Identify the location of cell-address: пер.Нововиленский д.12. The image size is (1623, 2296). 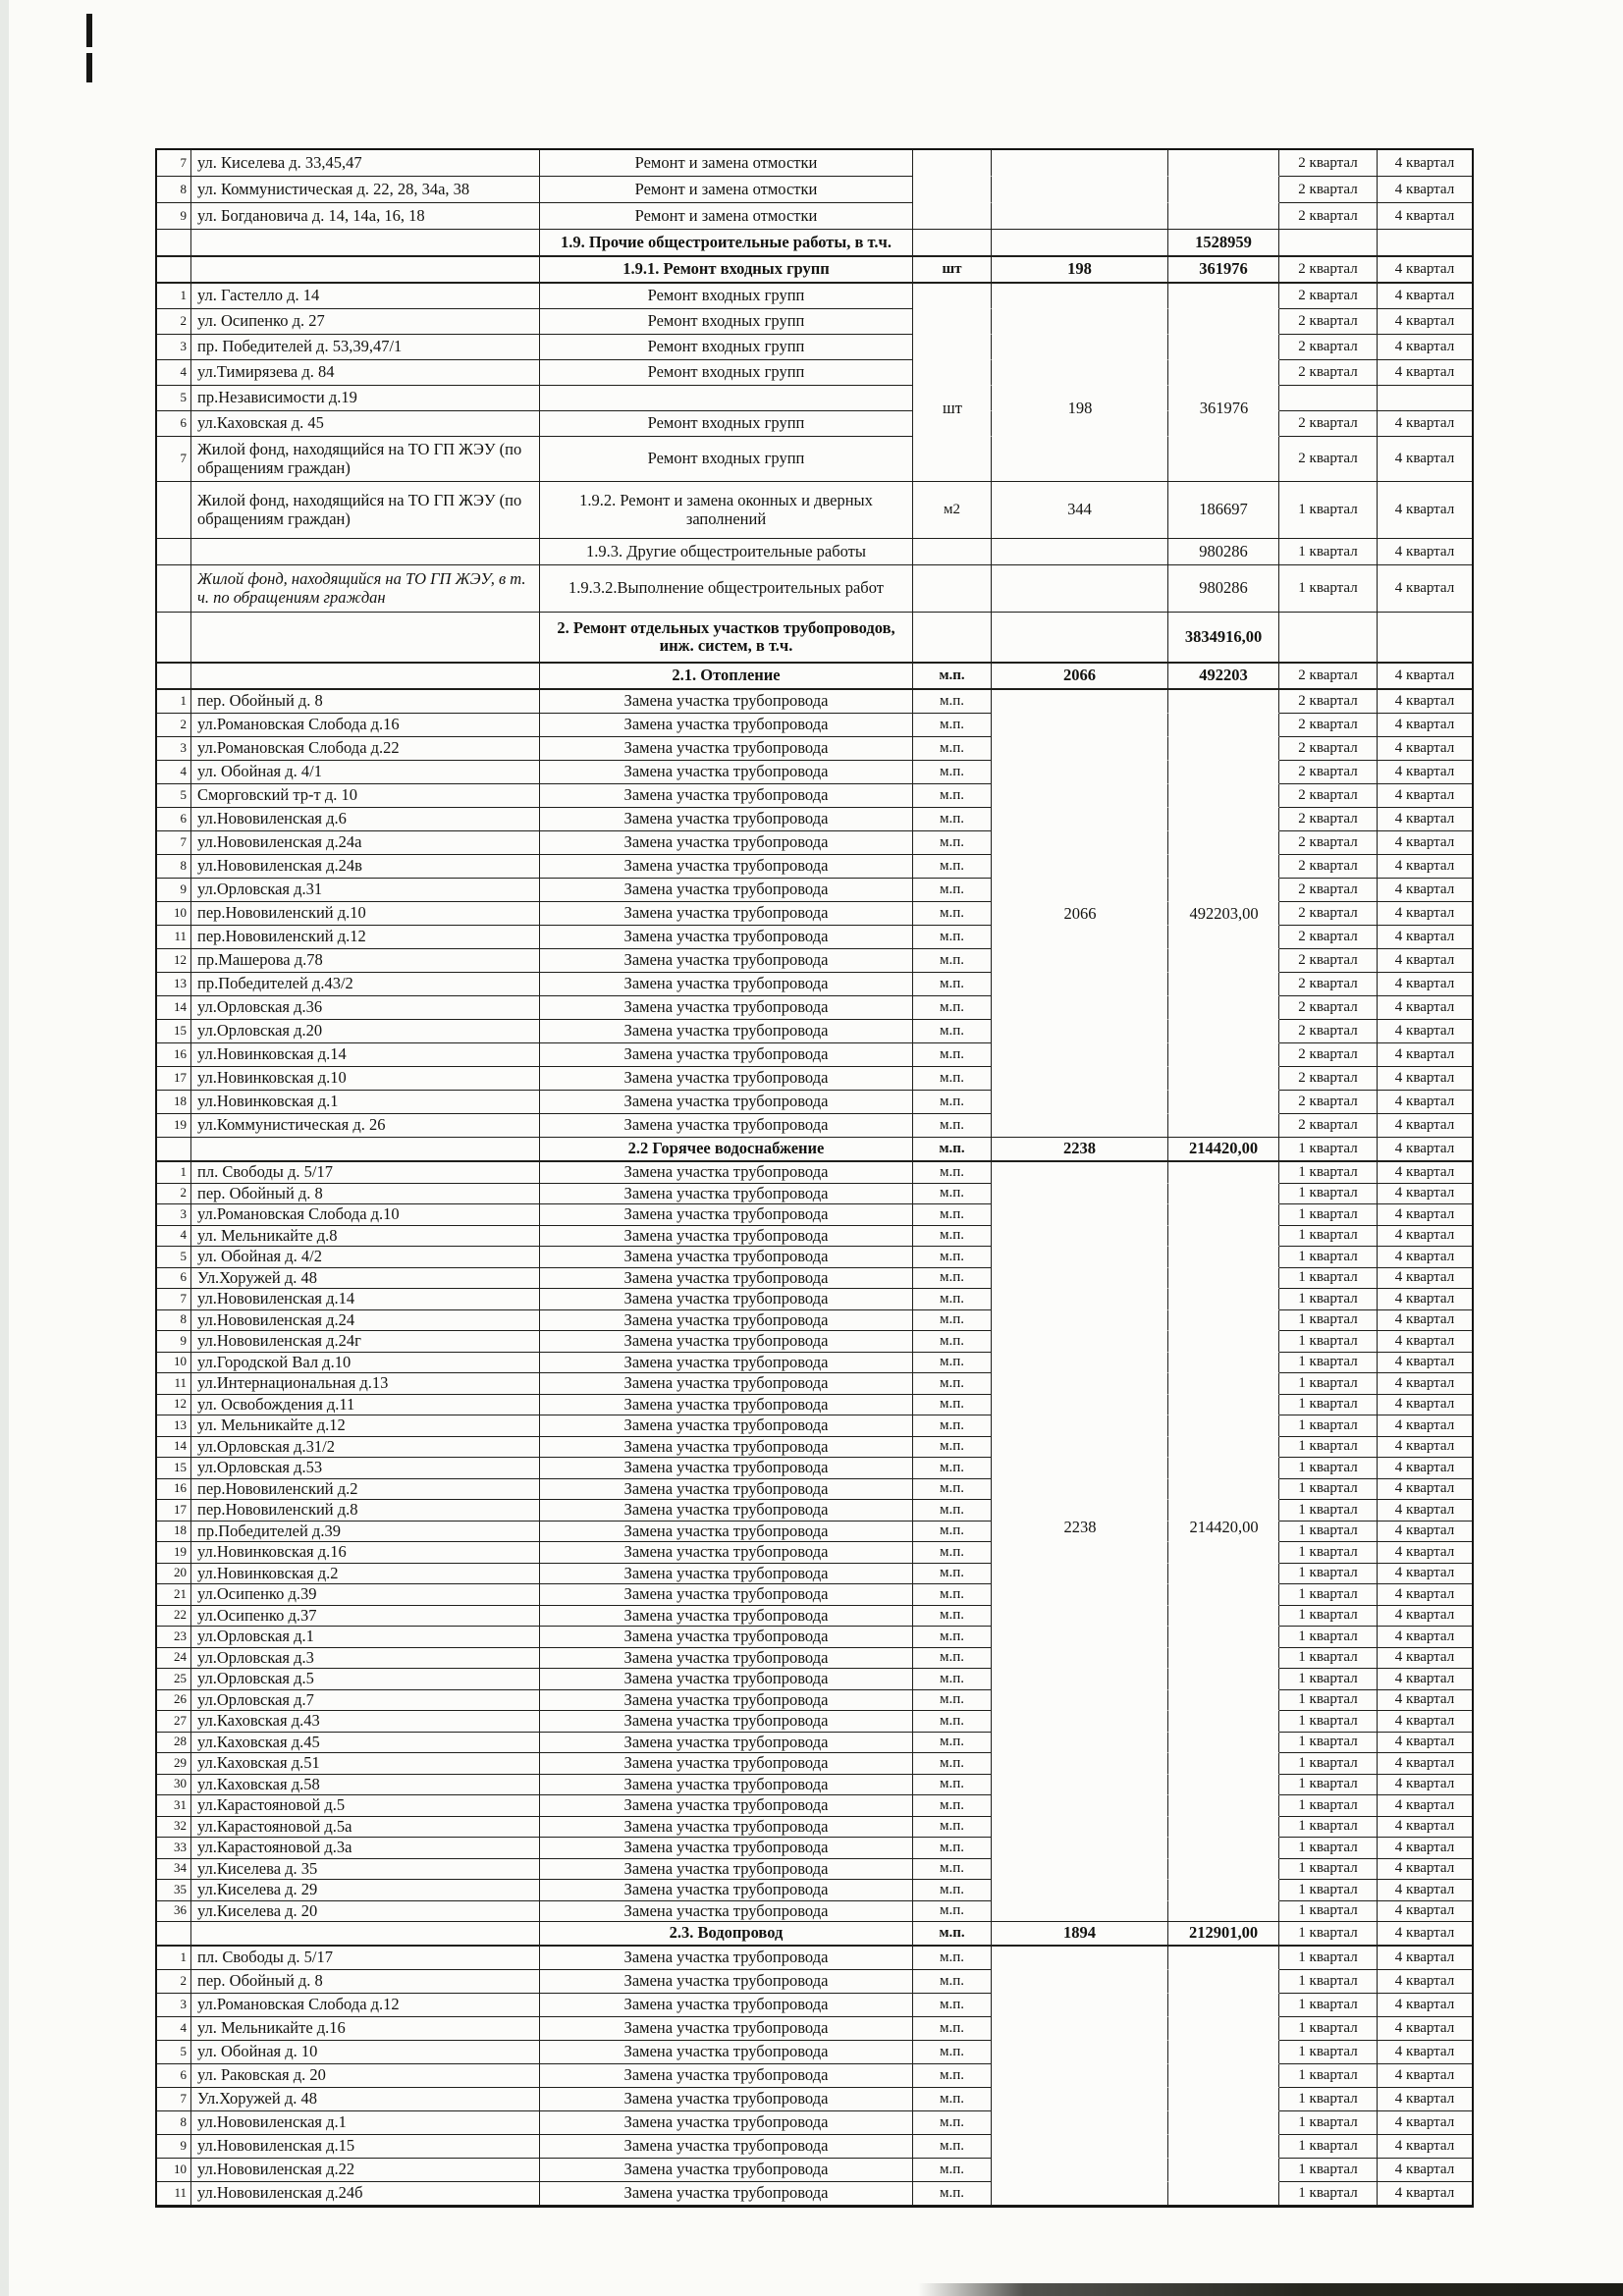
(365, 937).